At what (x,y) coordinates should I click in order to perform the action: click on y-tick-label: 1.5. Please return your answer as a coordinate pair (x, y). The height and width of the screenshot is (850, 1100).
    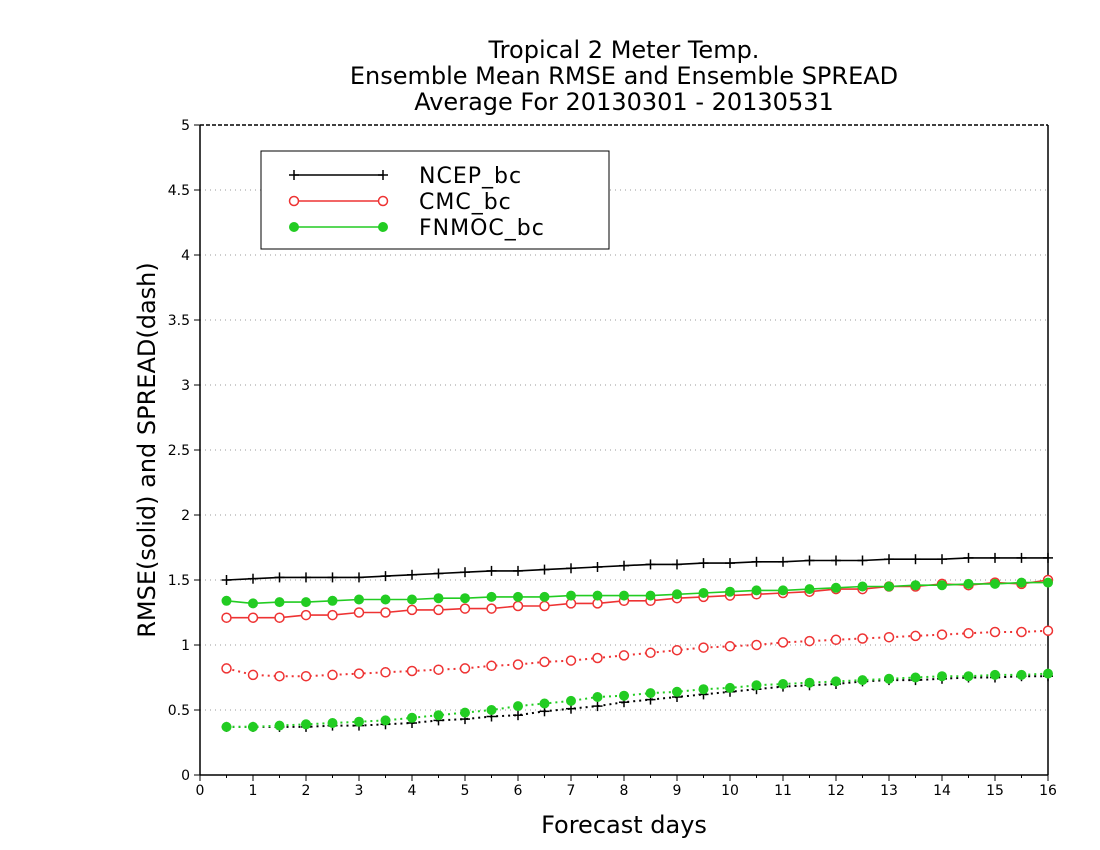
    Looking at the image, I should click on (179, 581).